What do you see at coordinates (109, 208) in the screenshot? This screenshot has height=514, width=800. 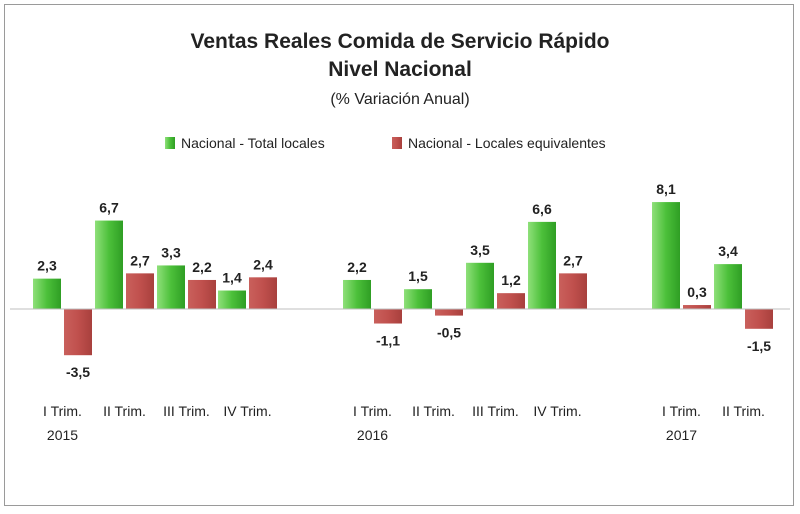 I see `data-label-total-1: 6,7` at bounding box center [109, 208].